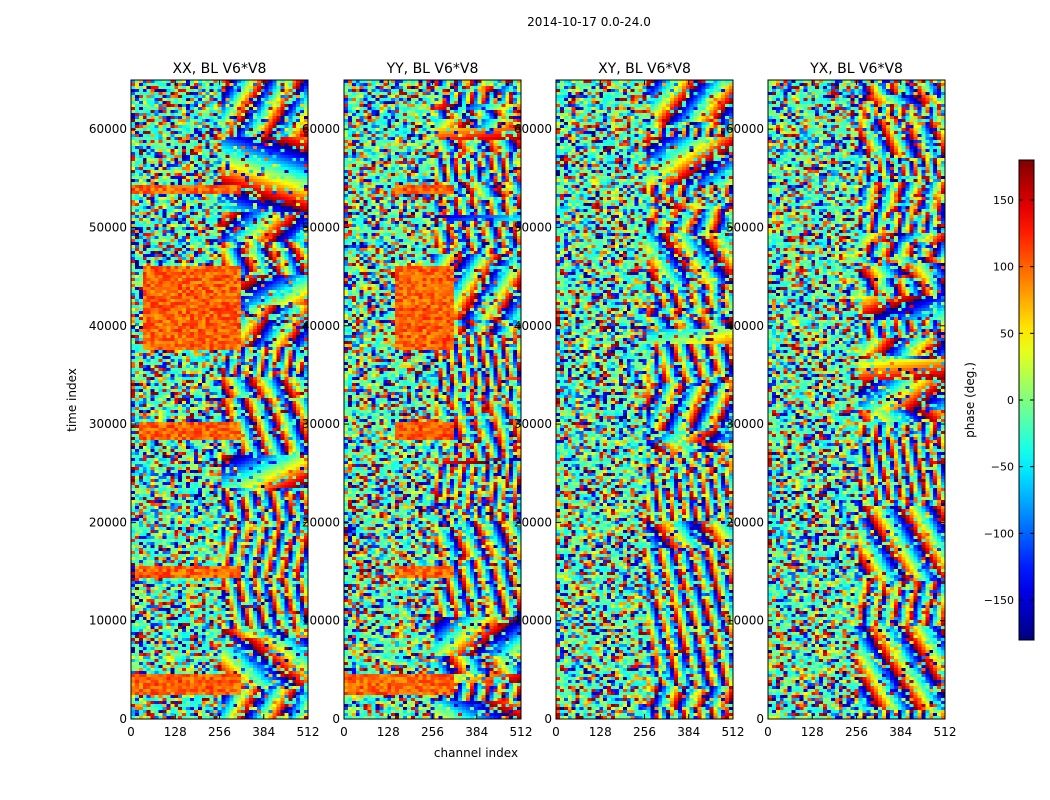 The height and width of the screenshot is (800, 1050). I want to click on colorbar-label: phase (deg.), so click(970, 400).